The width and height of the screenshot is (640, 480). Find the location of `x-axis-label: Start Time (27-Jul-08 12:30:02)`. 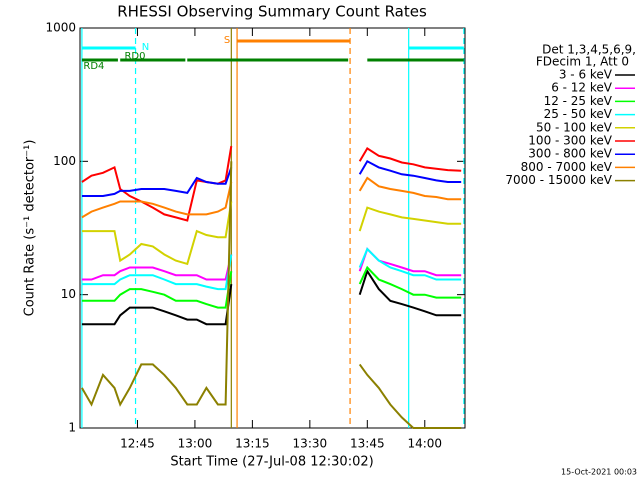

x-axis-label: Start Time (27-Jul-08 12:30:02) is located at coordinates (271, 462).